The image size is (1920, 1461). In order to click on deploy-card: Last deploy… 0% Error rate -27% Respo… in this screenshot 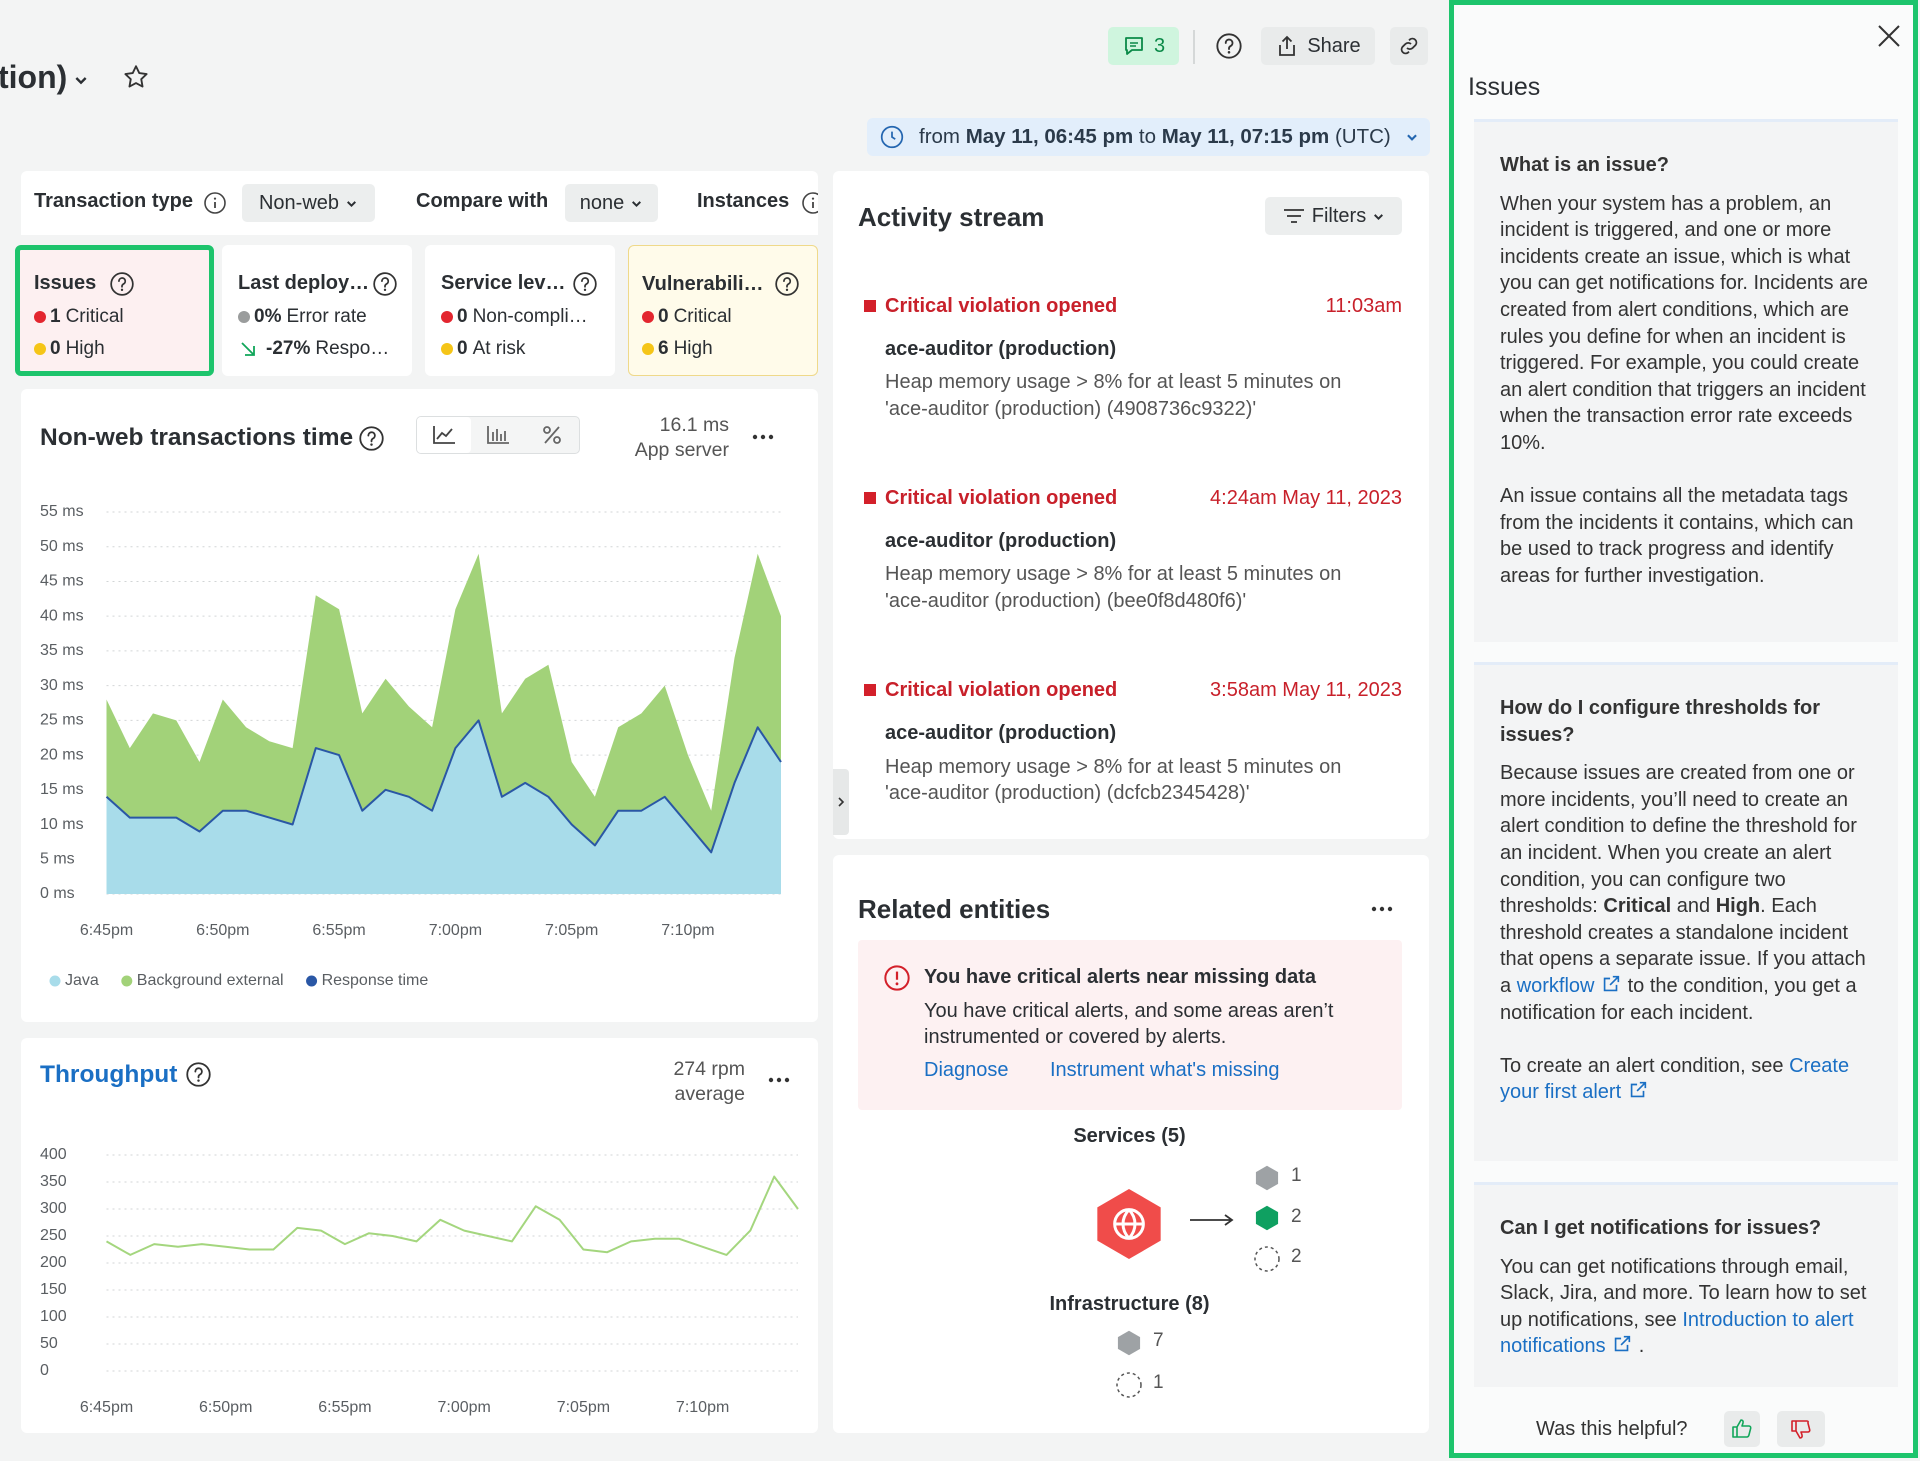, I will do `click(317, 310)`.